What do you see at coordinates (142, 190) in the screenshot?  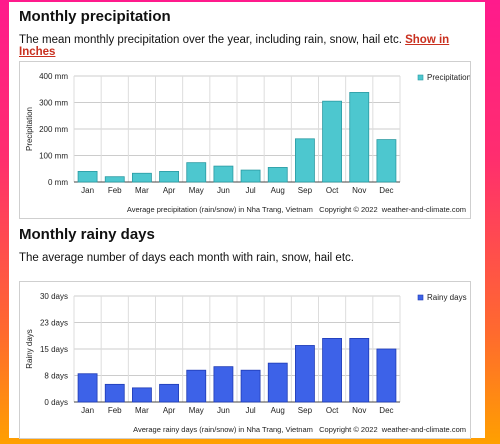 I see `precipitation-xtick-label: Mar` at bounding box center [142, 190].